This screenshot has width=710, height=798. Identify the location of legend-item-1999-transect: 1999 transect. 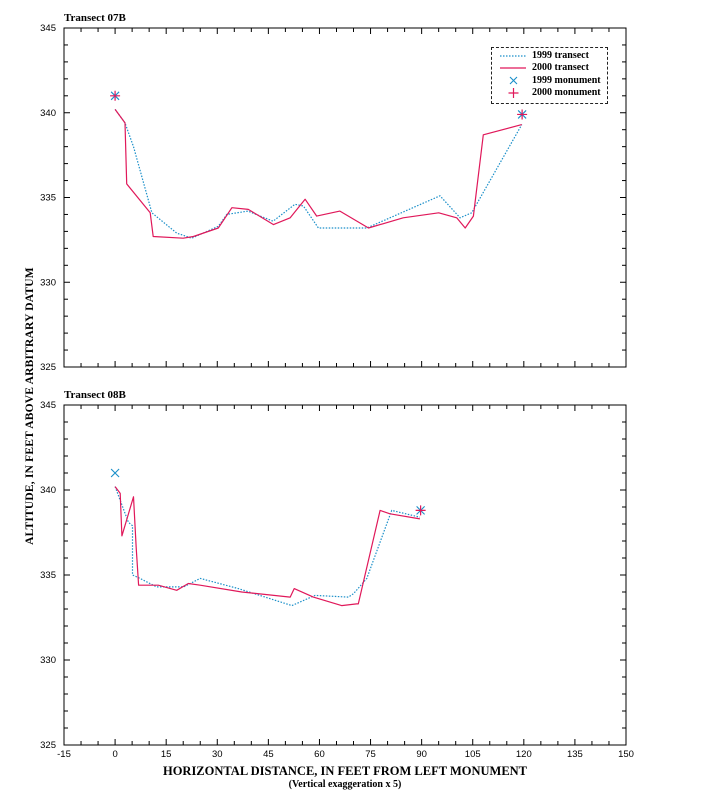
(549, 56).